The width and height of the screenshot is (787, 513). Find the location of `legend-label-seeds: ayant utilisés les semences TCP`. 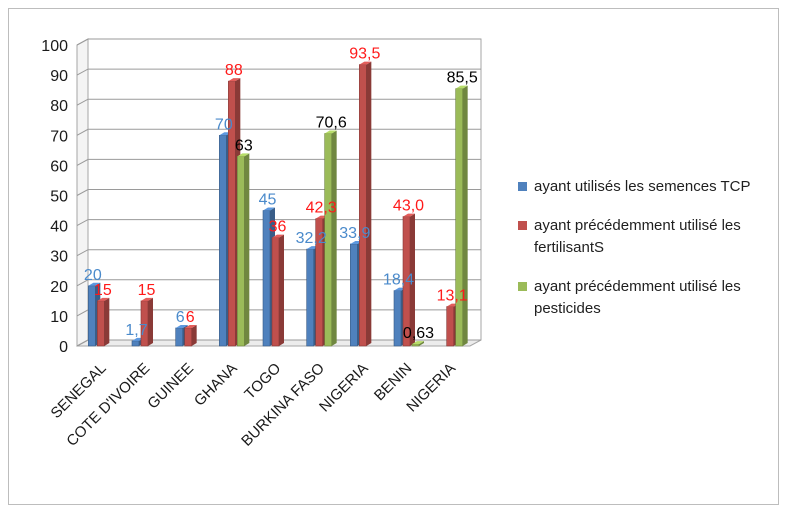

legend-label-seeds: ayant utilisés les semences TCP is located at coordinates (642, 186).